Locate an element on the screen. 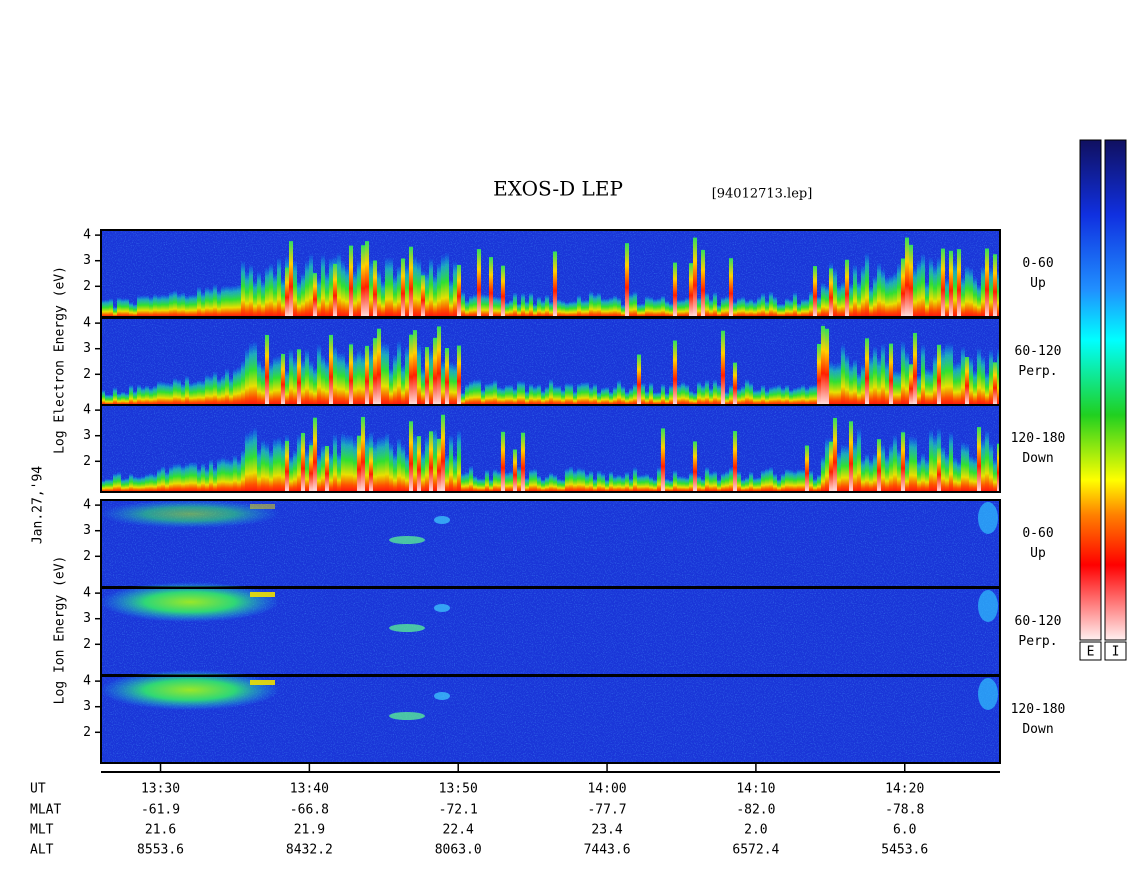  ion-band is located at coordinates (262, 682).